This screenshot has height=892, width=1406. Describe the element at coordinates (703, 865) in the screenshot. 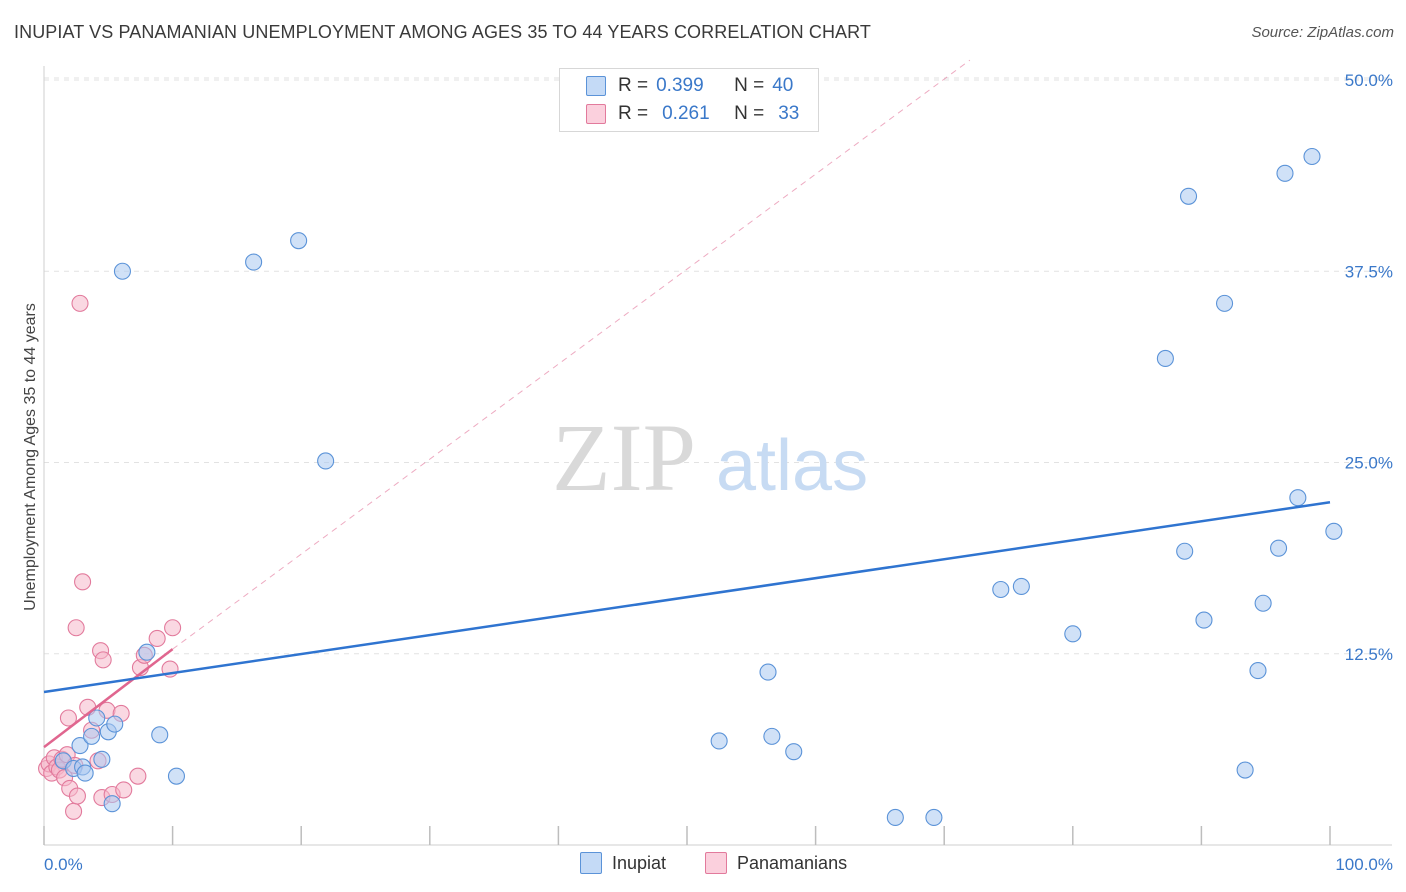

I see `bottom-legend: Inupiat Panamanians` at that location.